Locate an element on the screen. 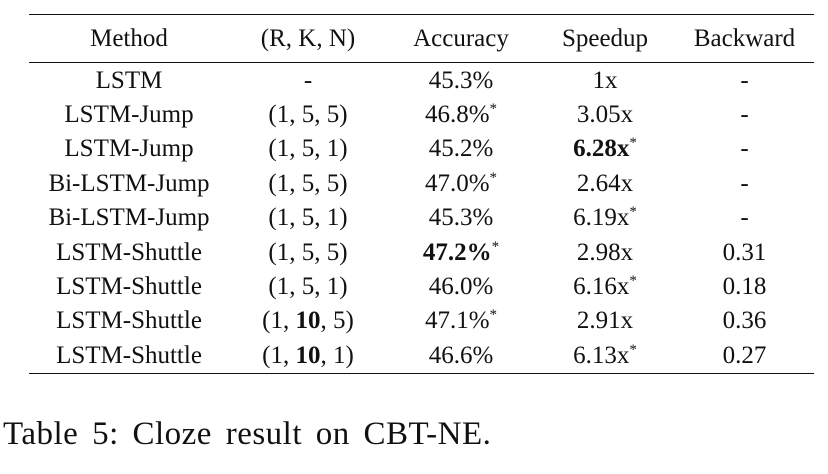  cell-speedup: 3.05x is located at coordinates (605, 114).